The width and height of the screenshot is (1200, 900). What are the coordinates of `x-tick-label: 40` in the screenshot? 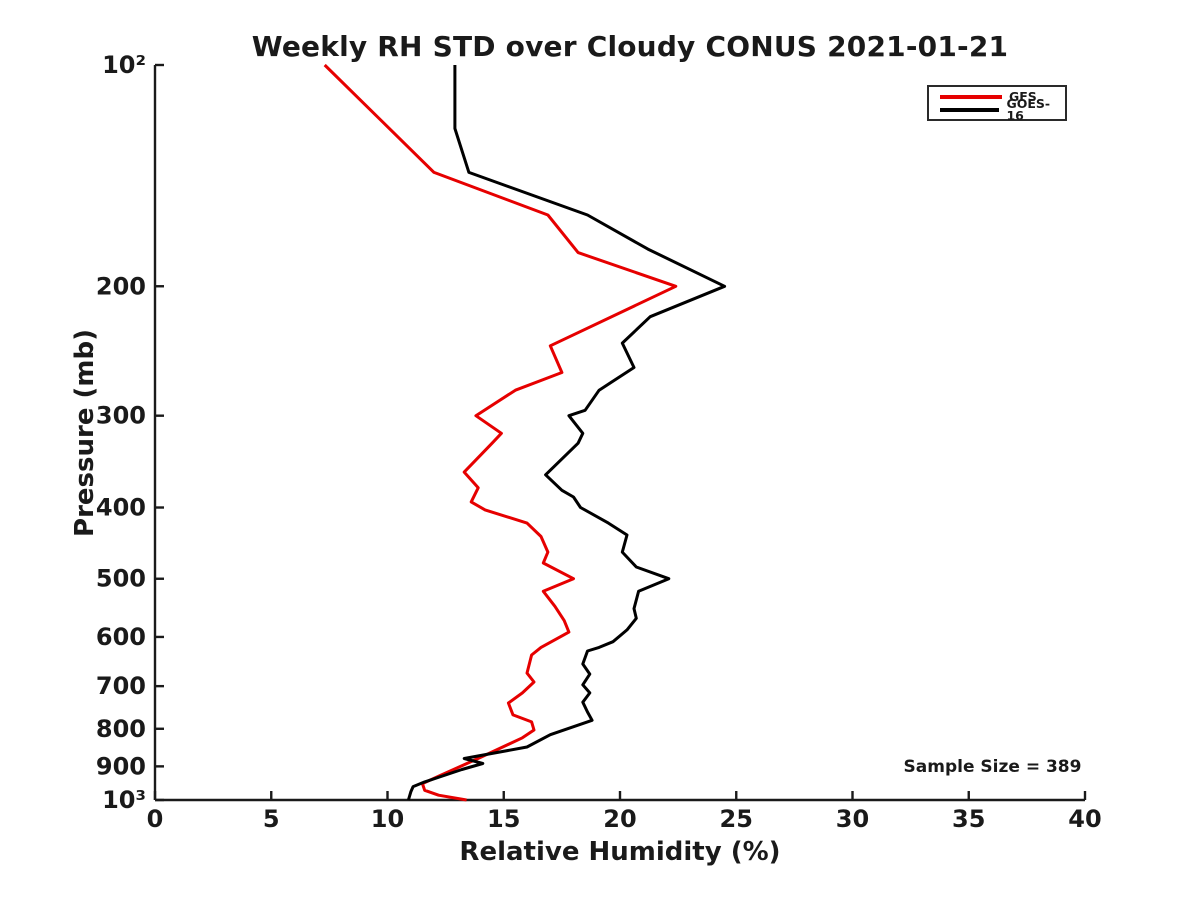 It's located at (1084, 819).